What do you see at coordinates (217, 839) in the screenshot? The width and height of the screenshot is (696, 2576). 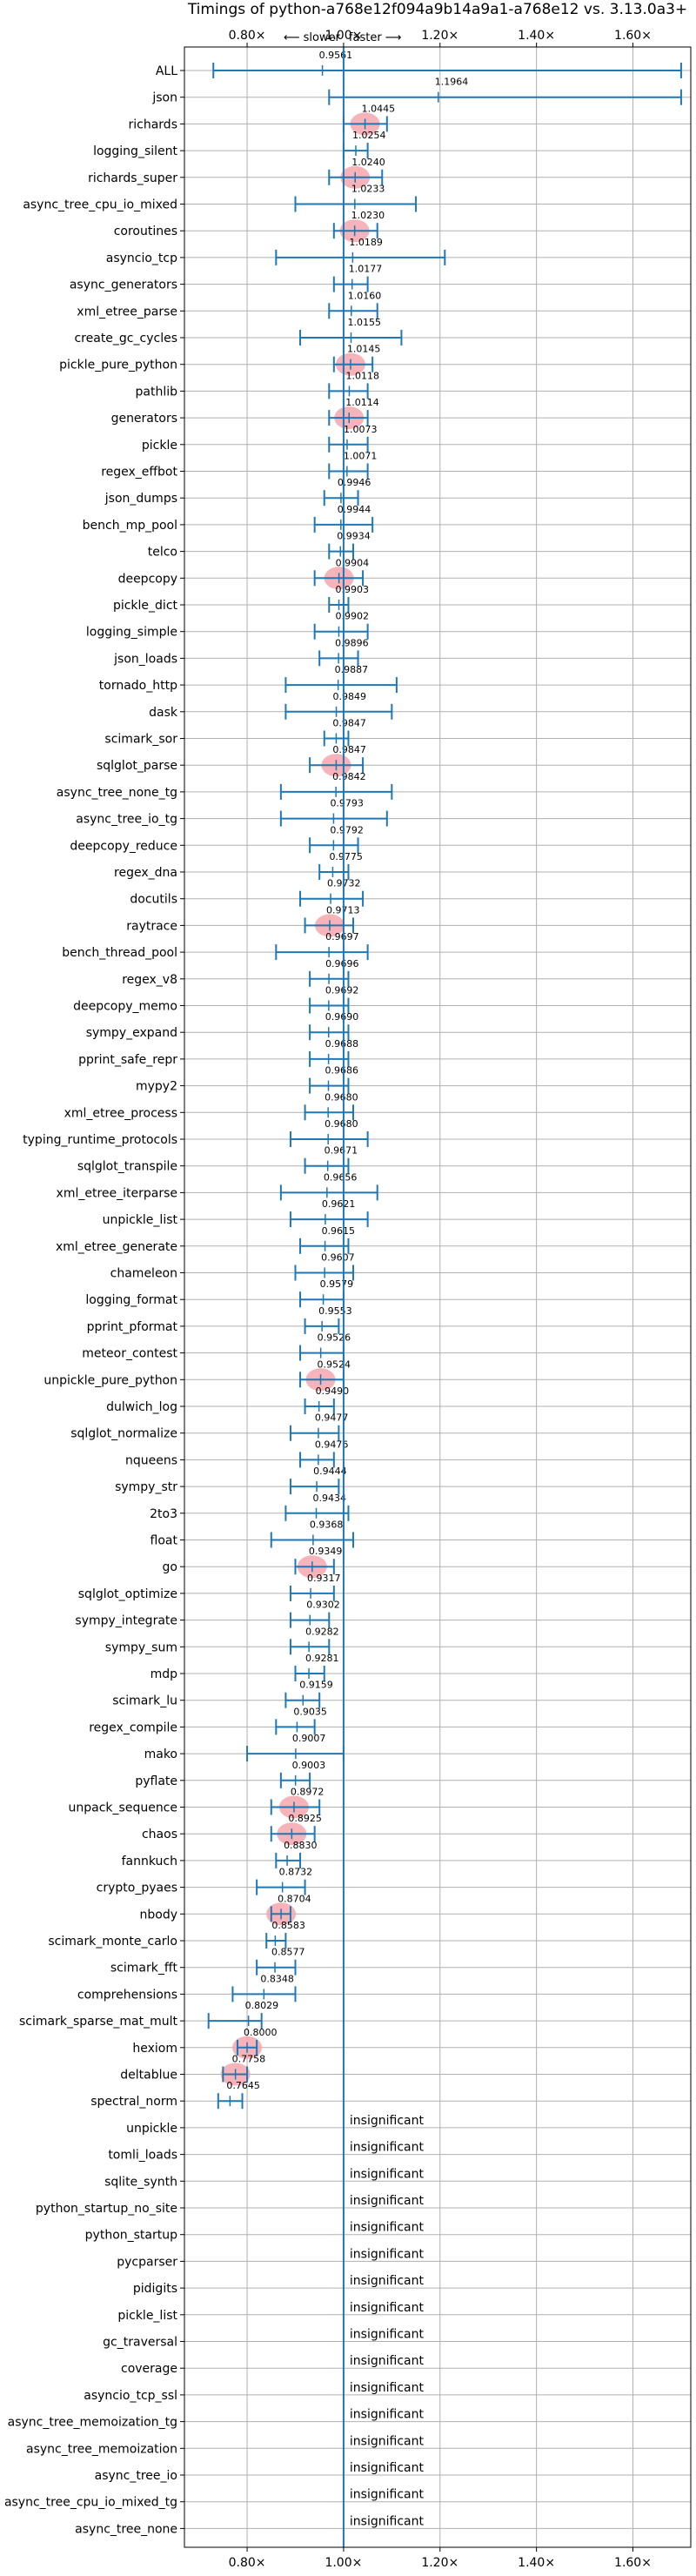 I see `benchmark-row: deepcopy_reduce 0.9792` at bounding box center [217, 839].